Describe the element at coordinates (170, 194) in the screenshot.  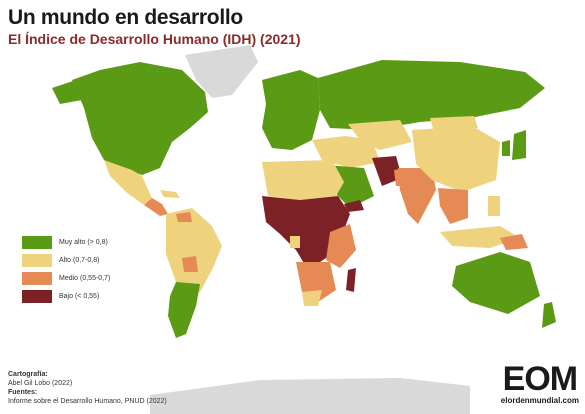
I see `caribbean` at that location.